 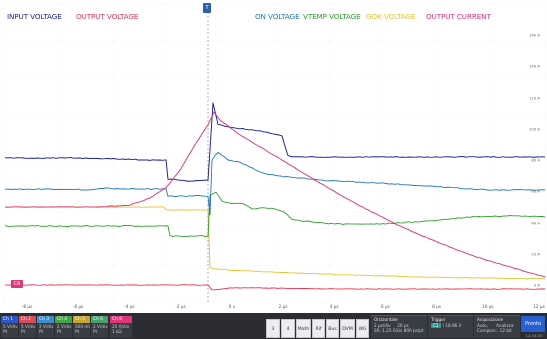 What do you see at coordinates (99, 330) in the screenshot?
I see `channel-badge-settings: 2 V/div Pt` at bounding box center [99, 330].